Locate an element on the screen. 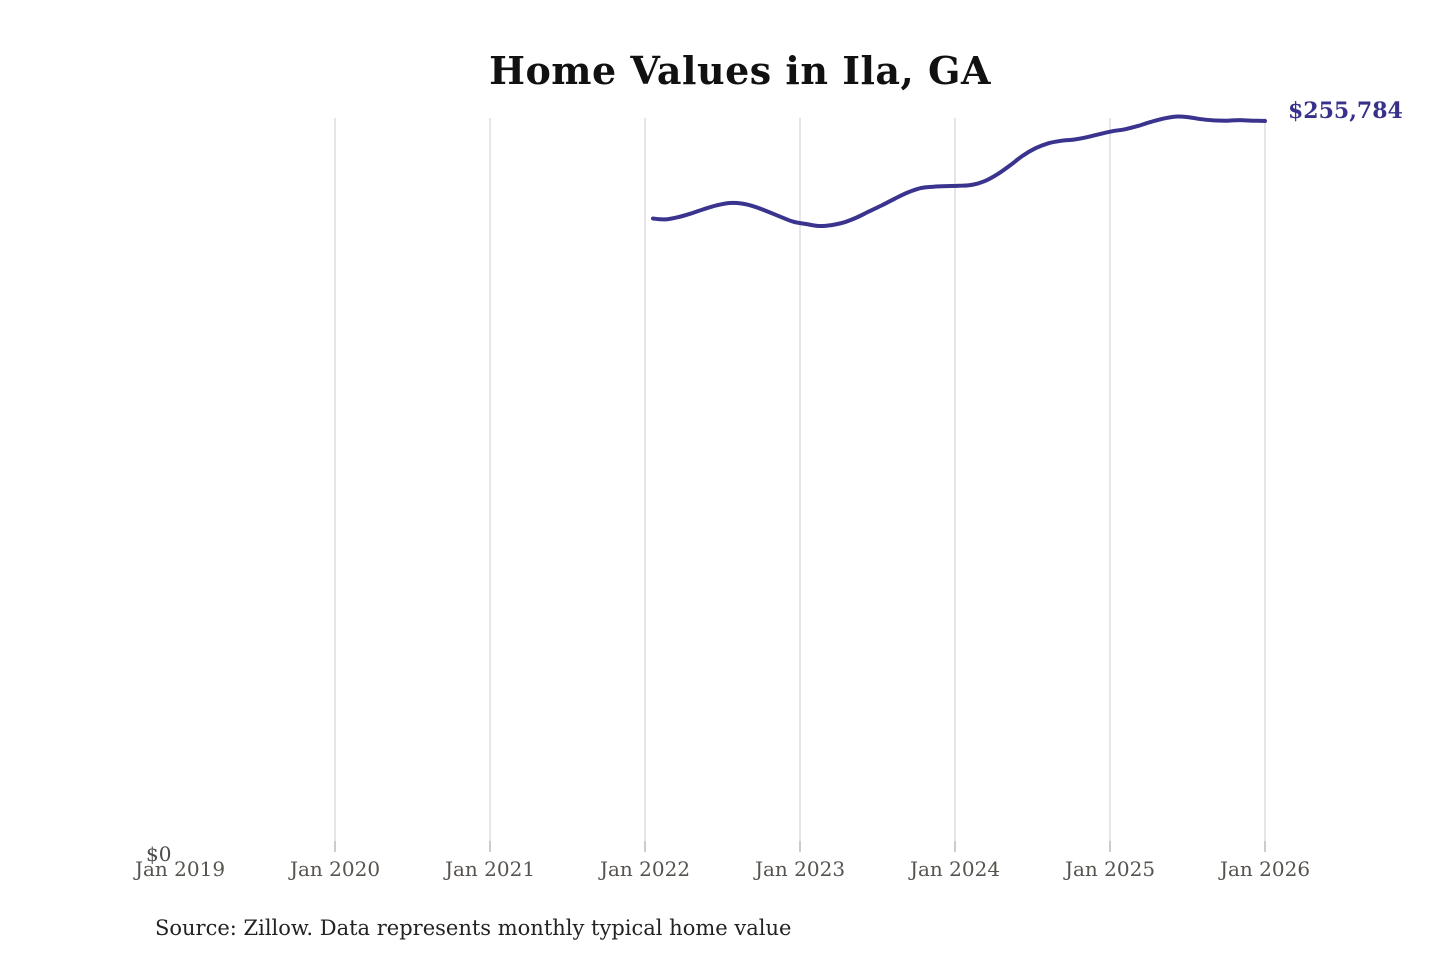 Image resolution: width=1440 pixels, height=960 pixels. x-axis-label: Jan 2021 is located at coordinates (490, 869).